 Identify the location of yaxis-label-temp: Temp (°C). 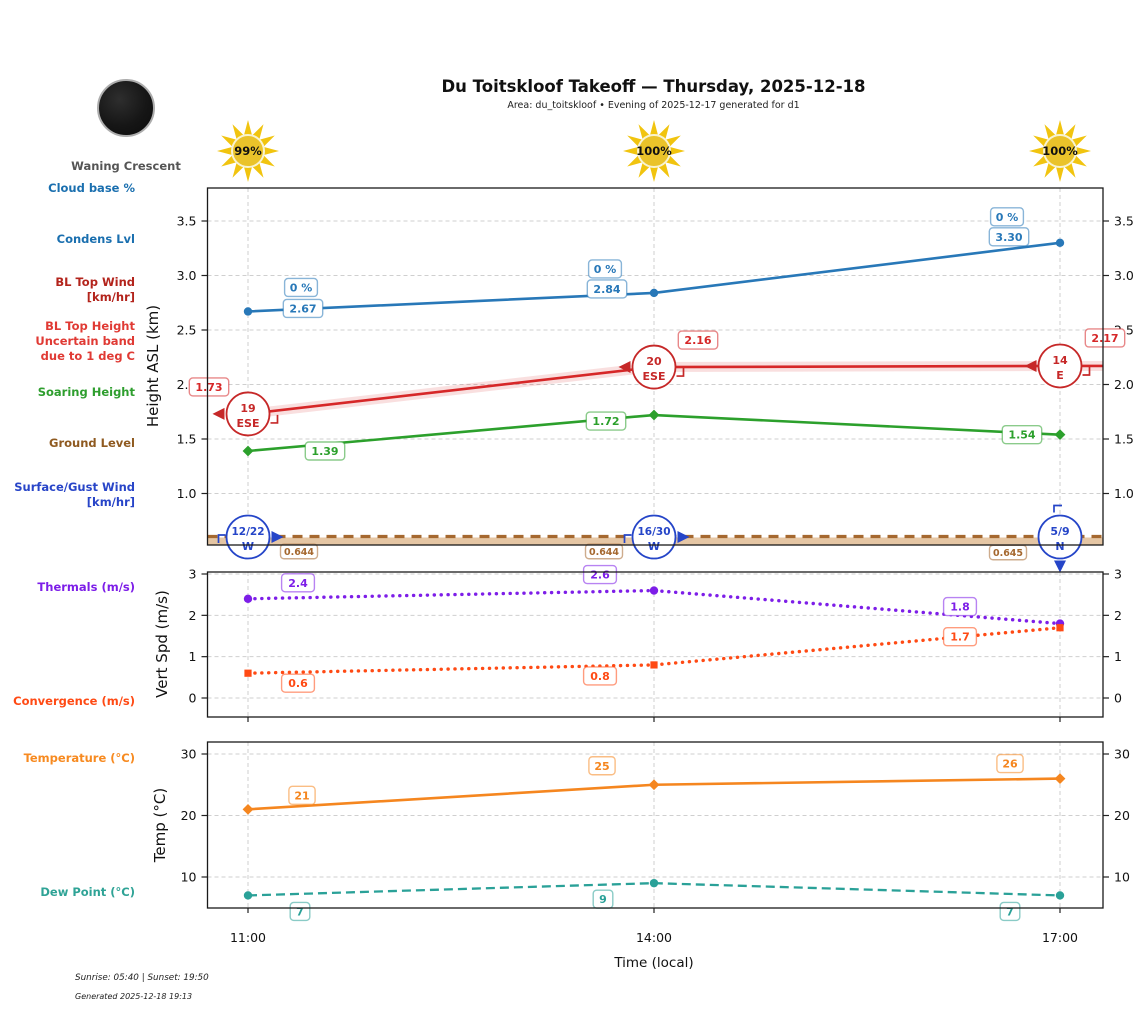
(160, 825).